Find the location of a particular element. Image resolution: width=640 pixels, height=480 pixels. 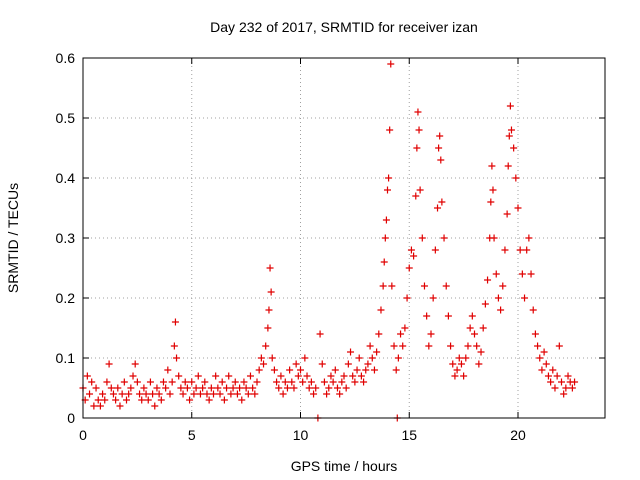

x-tick-label: 5 is located at coordinates (192, 435).